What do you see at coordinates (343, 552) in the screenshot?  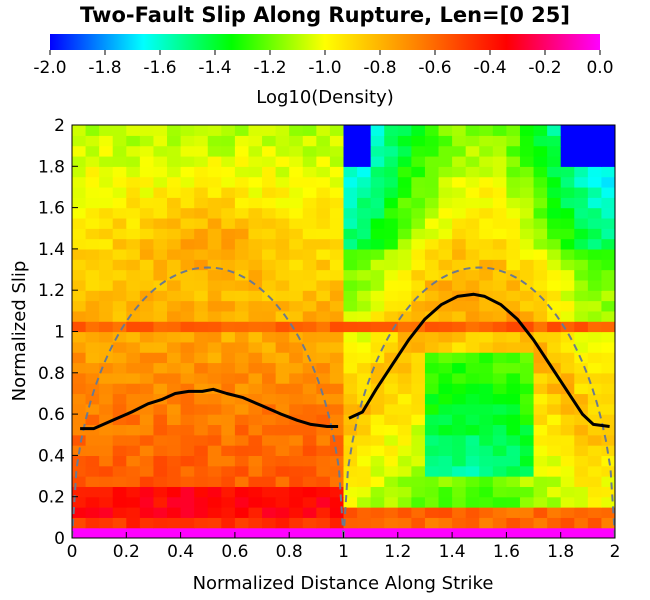 I see `x-tick-label: 1` at bounding box center [343, 552].